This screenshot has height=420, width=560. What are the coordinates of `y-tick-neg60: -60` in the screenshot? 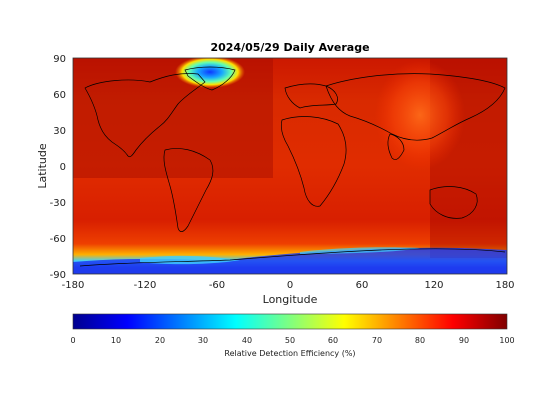 It's located at (58, 239).